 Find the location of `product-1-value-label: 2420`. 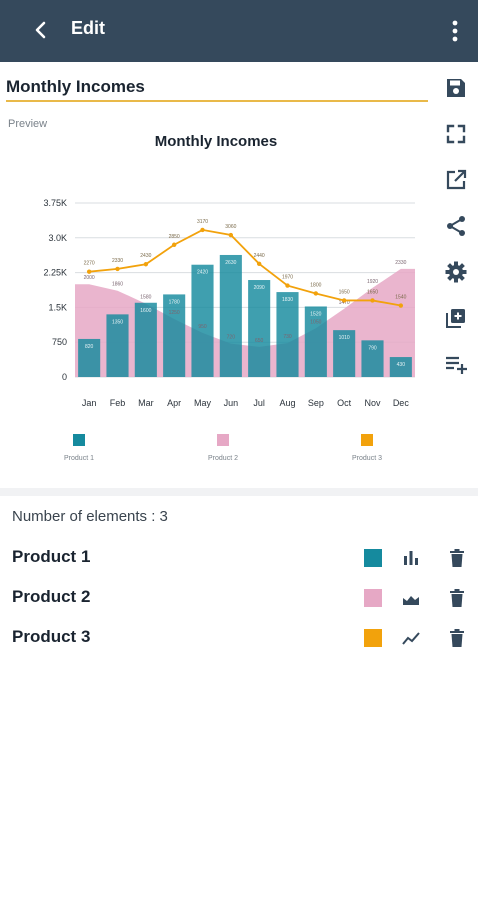

product-1-value-label: 2420 is located at coordinates (202, 273).